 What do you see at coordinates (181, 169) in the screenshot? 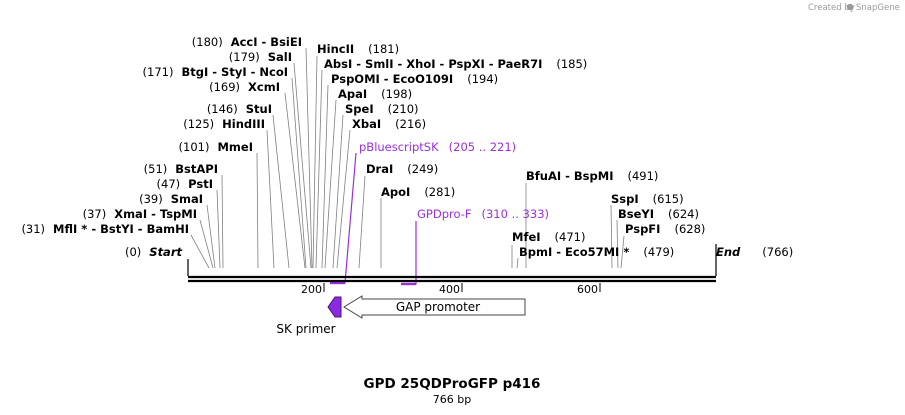
I see `site-label-bstapi: (51) BstAPI` at bounding box center [181, 169].